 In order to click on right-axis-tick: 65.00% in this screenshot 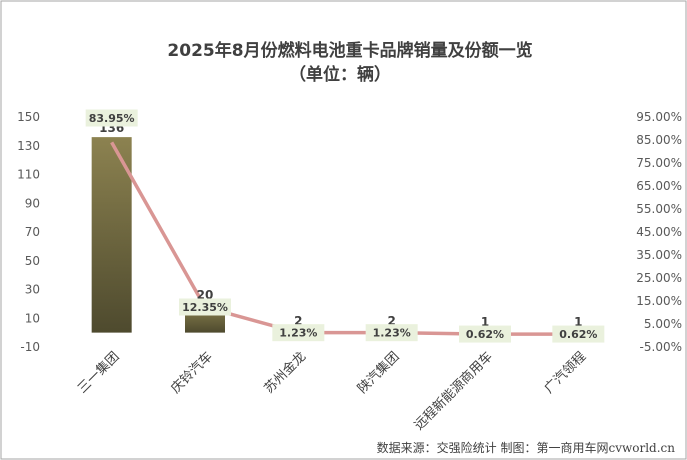, I will do `click(659, 186)`.